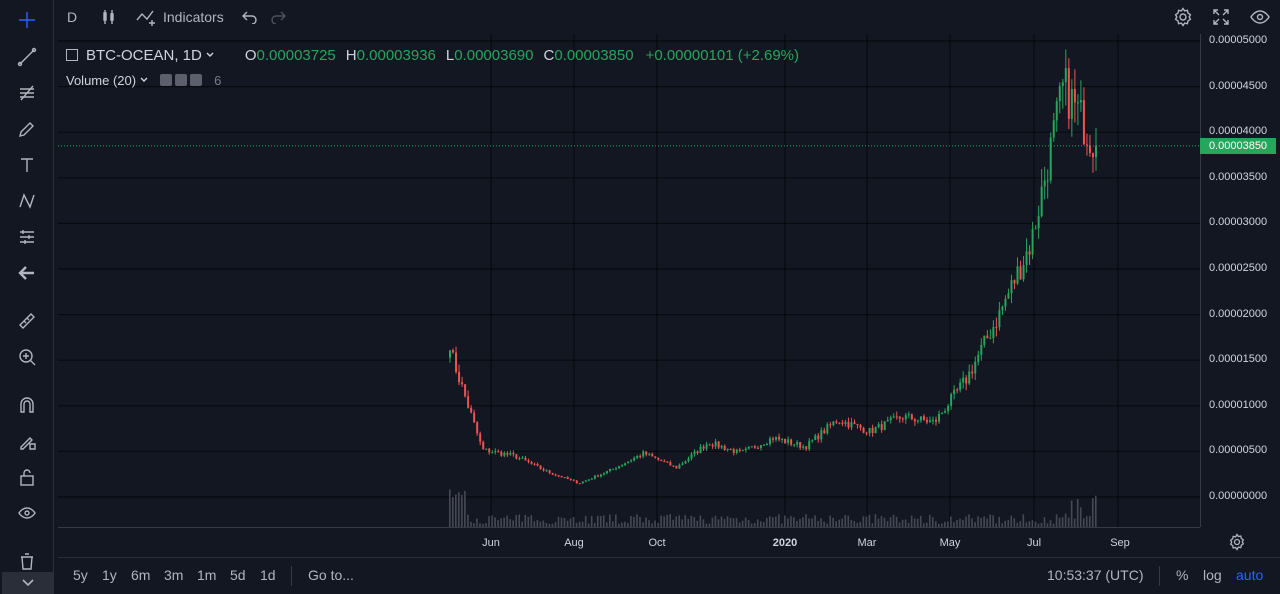 Image resolution: width=1280 pixels, height=594 pixels. I want to click on candles-icon, so click(109, 17).